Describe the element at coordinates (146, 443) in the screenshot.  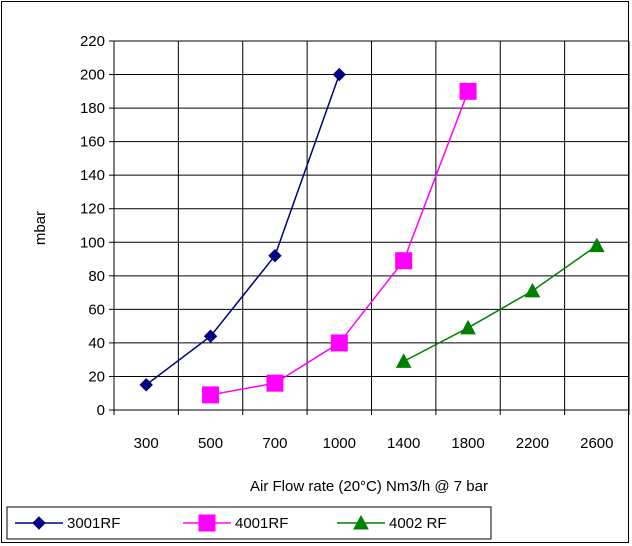
I see `x-tick-label: 300` at that location.